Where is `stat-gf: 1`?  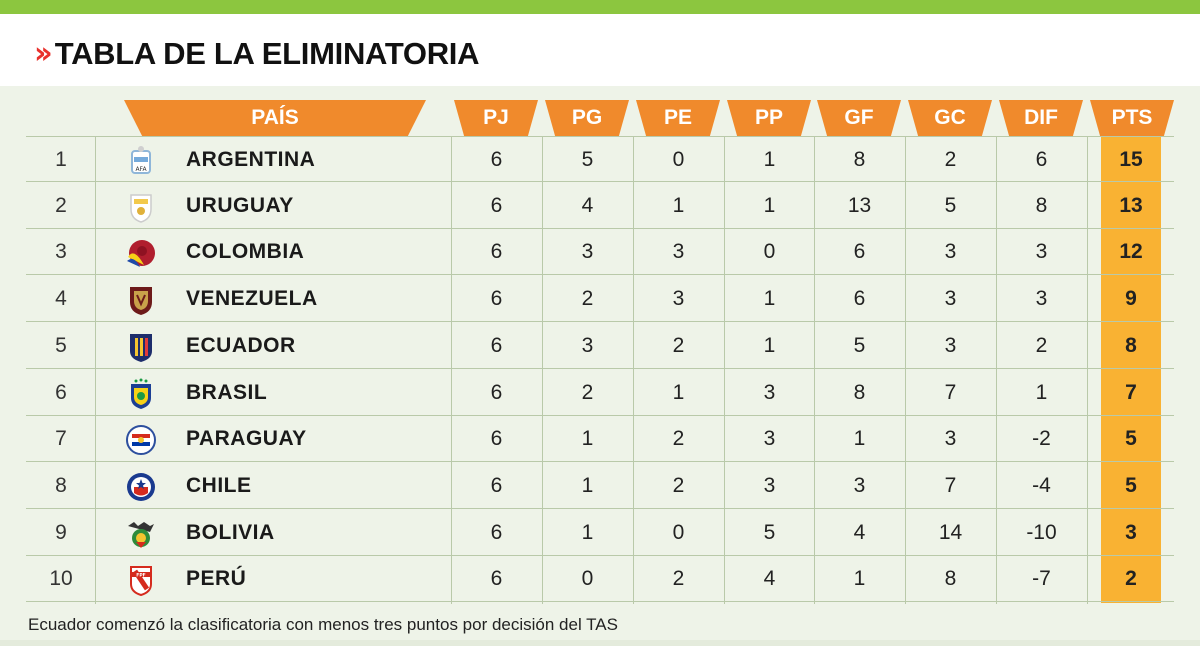 stat-gf: 1 is located at coordinates (859, 439).